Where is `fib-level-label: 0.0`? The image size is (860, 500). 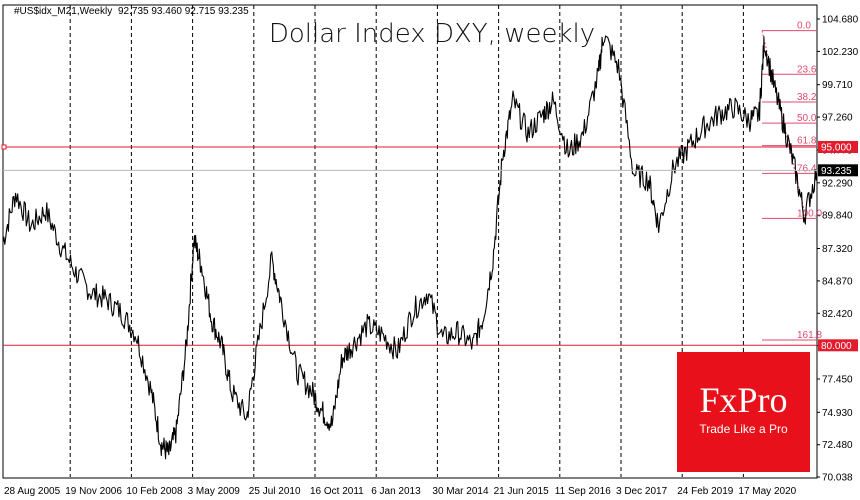
fib-level-label: 0.0 is located at coordinates (804, 26).